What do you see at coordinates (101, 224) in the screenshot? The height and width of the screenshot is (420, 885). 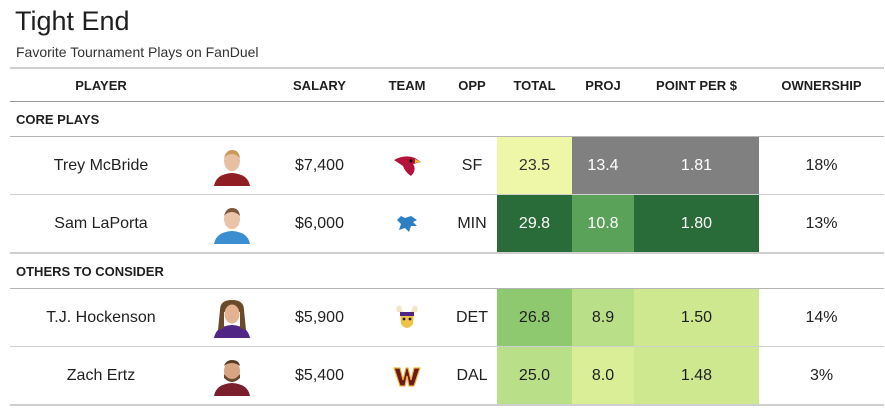 I see `player-name: Sam LaPorta` at bounding box center [101, 224].